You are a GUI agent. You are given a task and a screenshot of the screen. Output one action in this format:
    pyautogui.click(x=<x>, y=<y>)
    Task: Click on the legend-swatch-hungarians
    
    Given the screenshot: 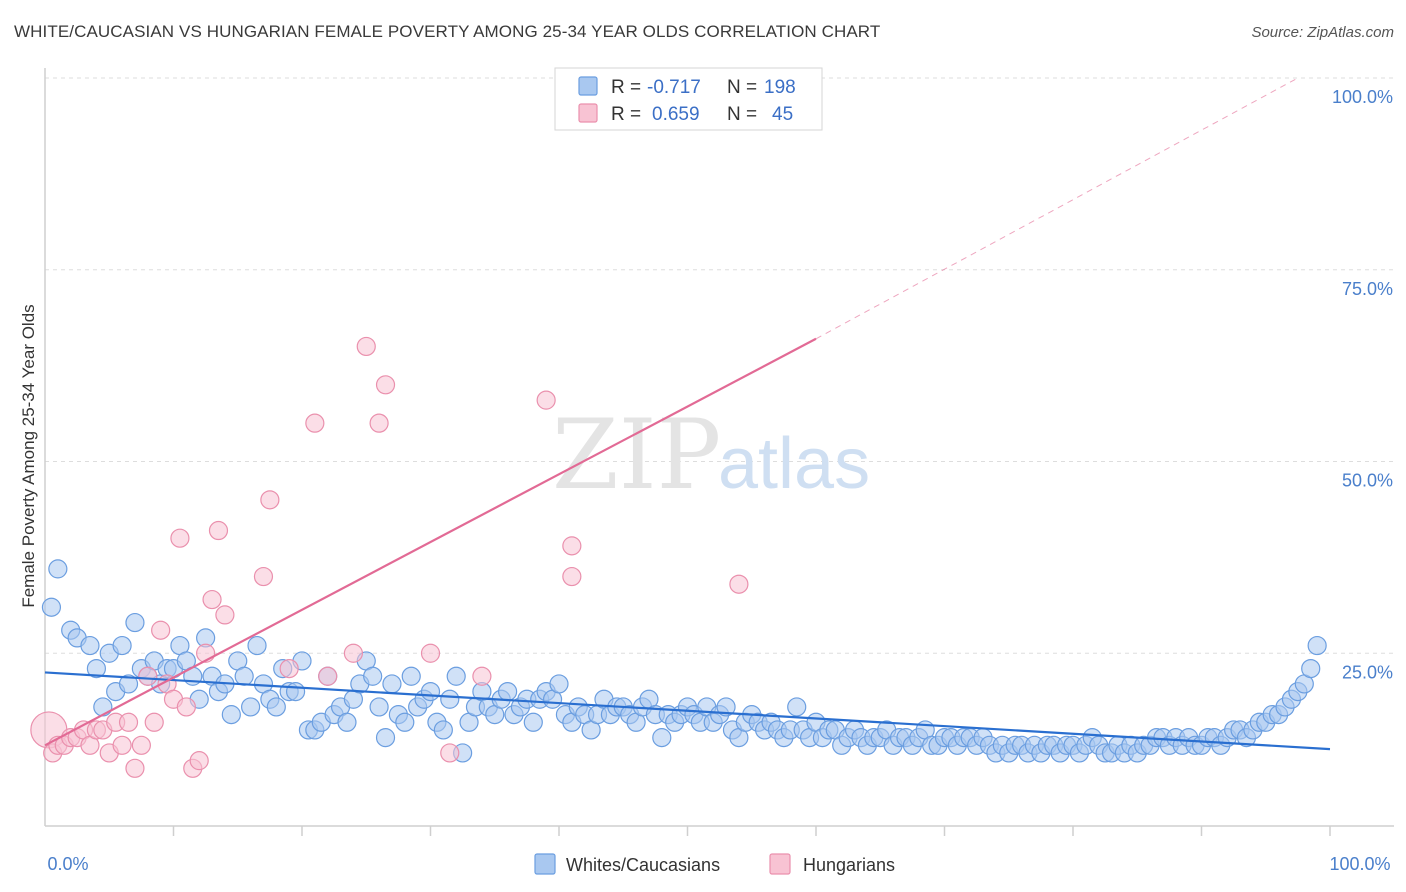 What is the action you would take?
    pyautogui.click(x=588, y=113)
    